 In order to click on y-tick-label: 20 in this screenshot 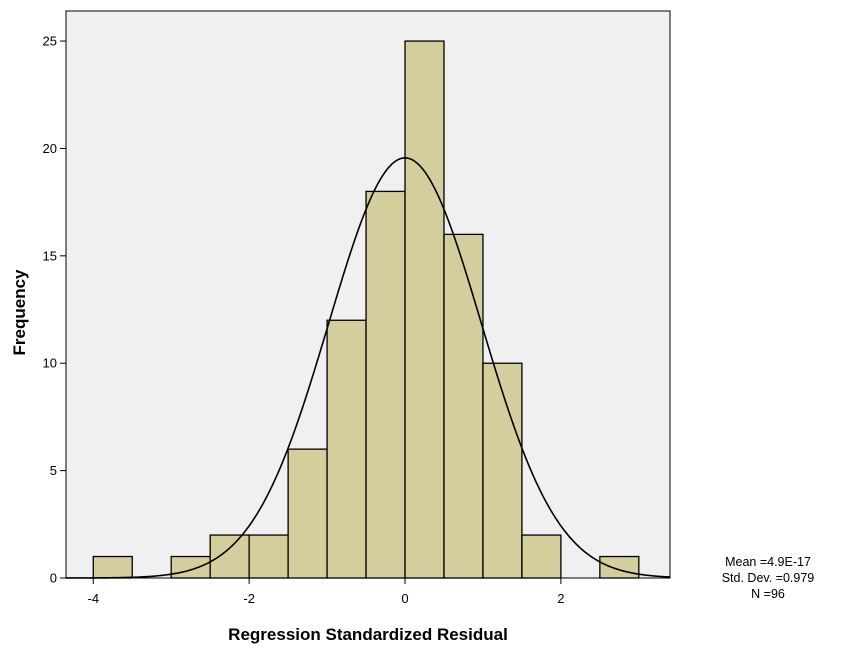, I will do `click(50, 148)`.